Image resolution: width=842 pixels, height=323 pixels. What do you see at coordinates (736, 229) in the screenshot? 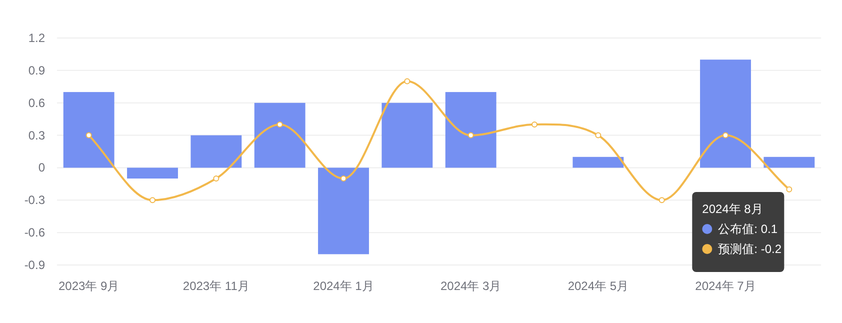
I see `legend-label: 公布值` at bounding box center [736, 229].